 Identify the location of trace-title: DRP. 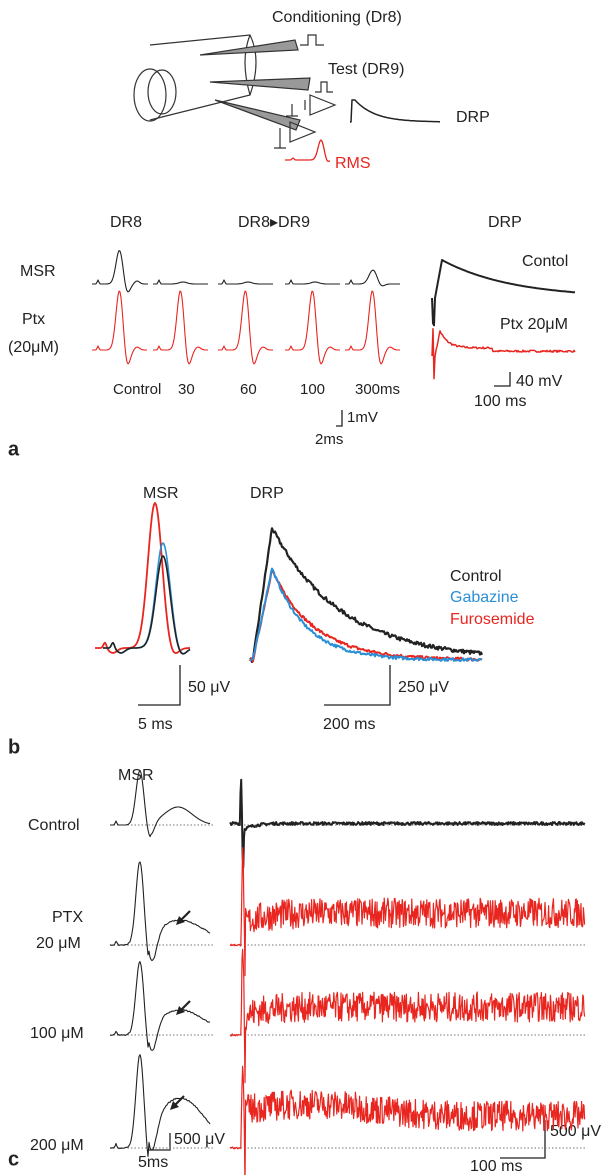
(267, 493).